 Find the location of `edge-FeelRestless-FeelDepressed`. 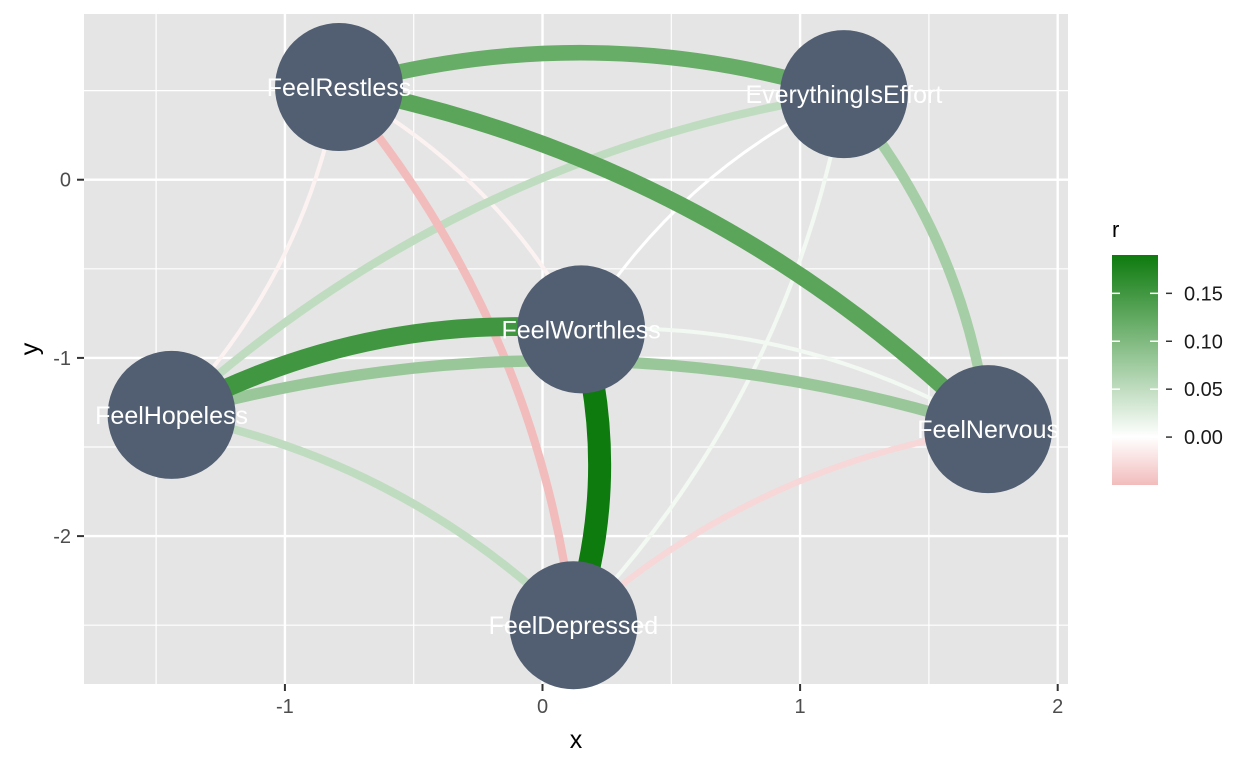

edge-FeelRestless-FeelDepressed is located at coordinates (456, 355).